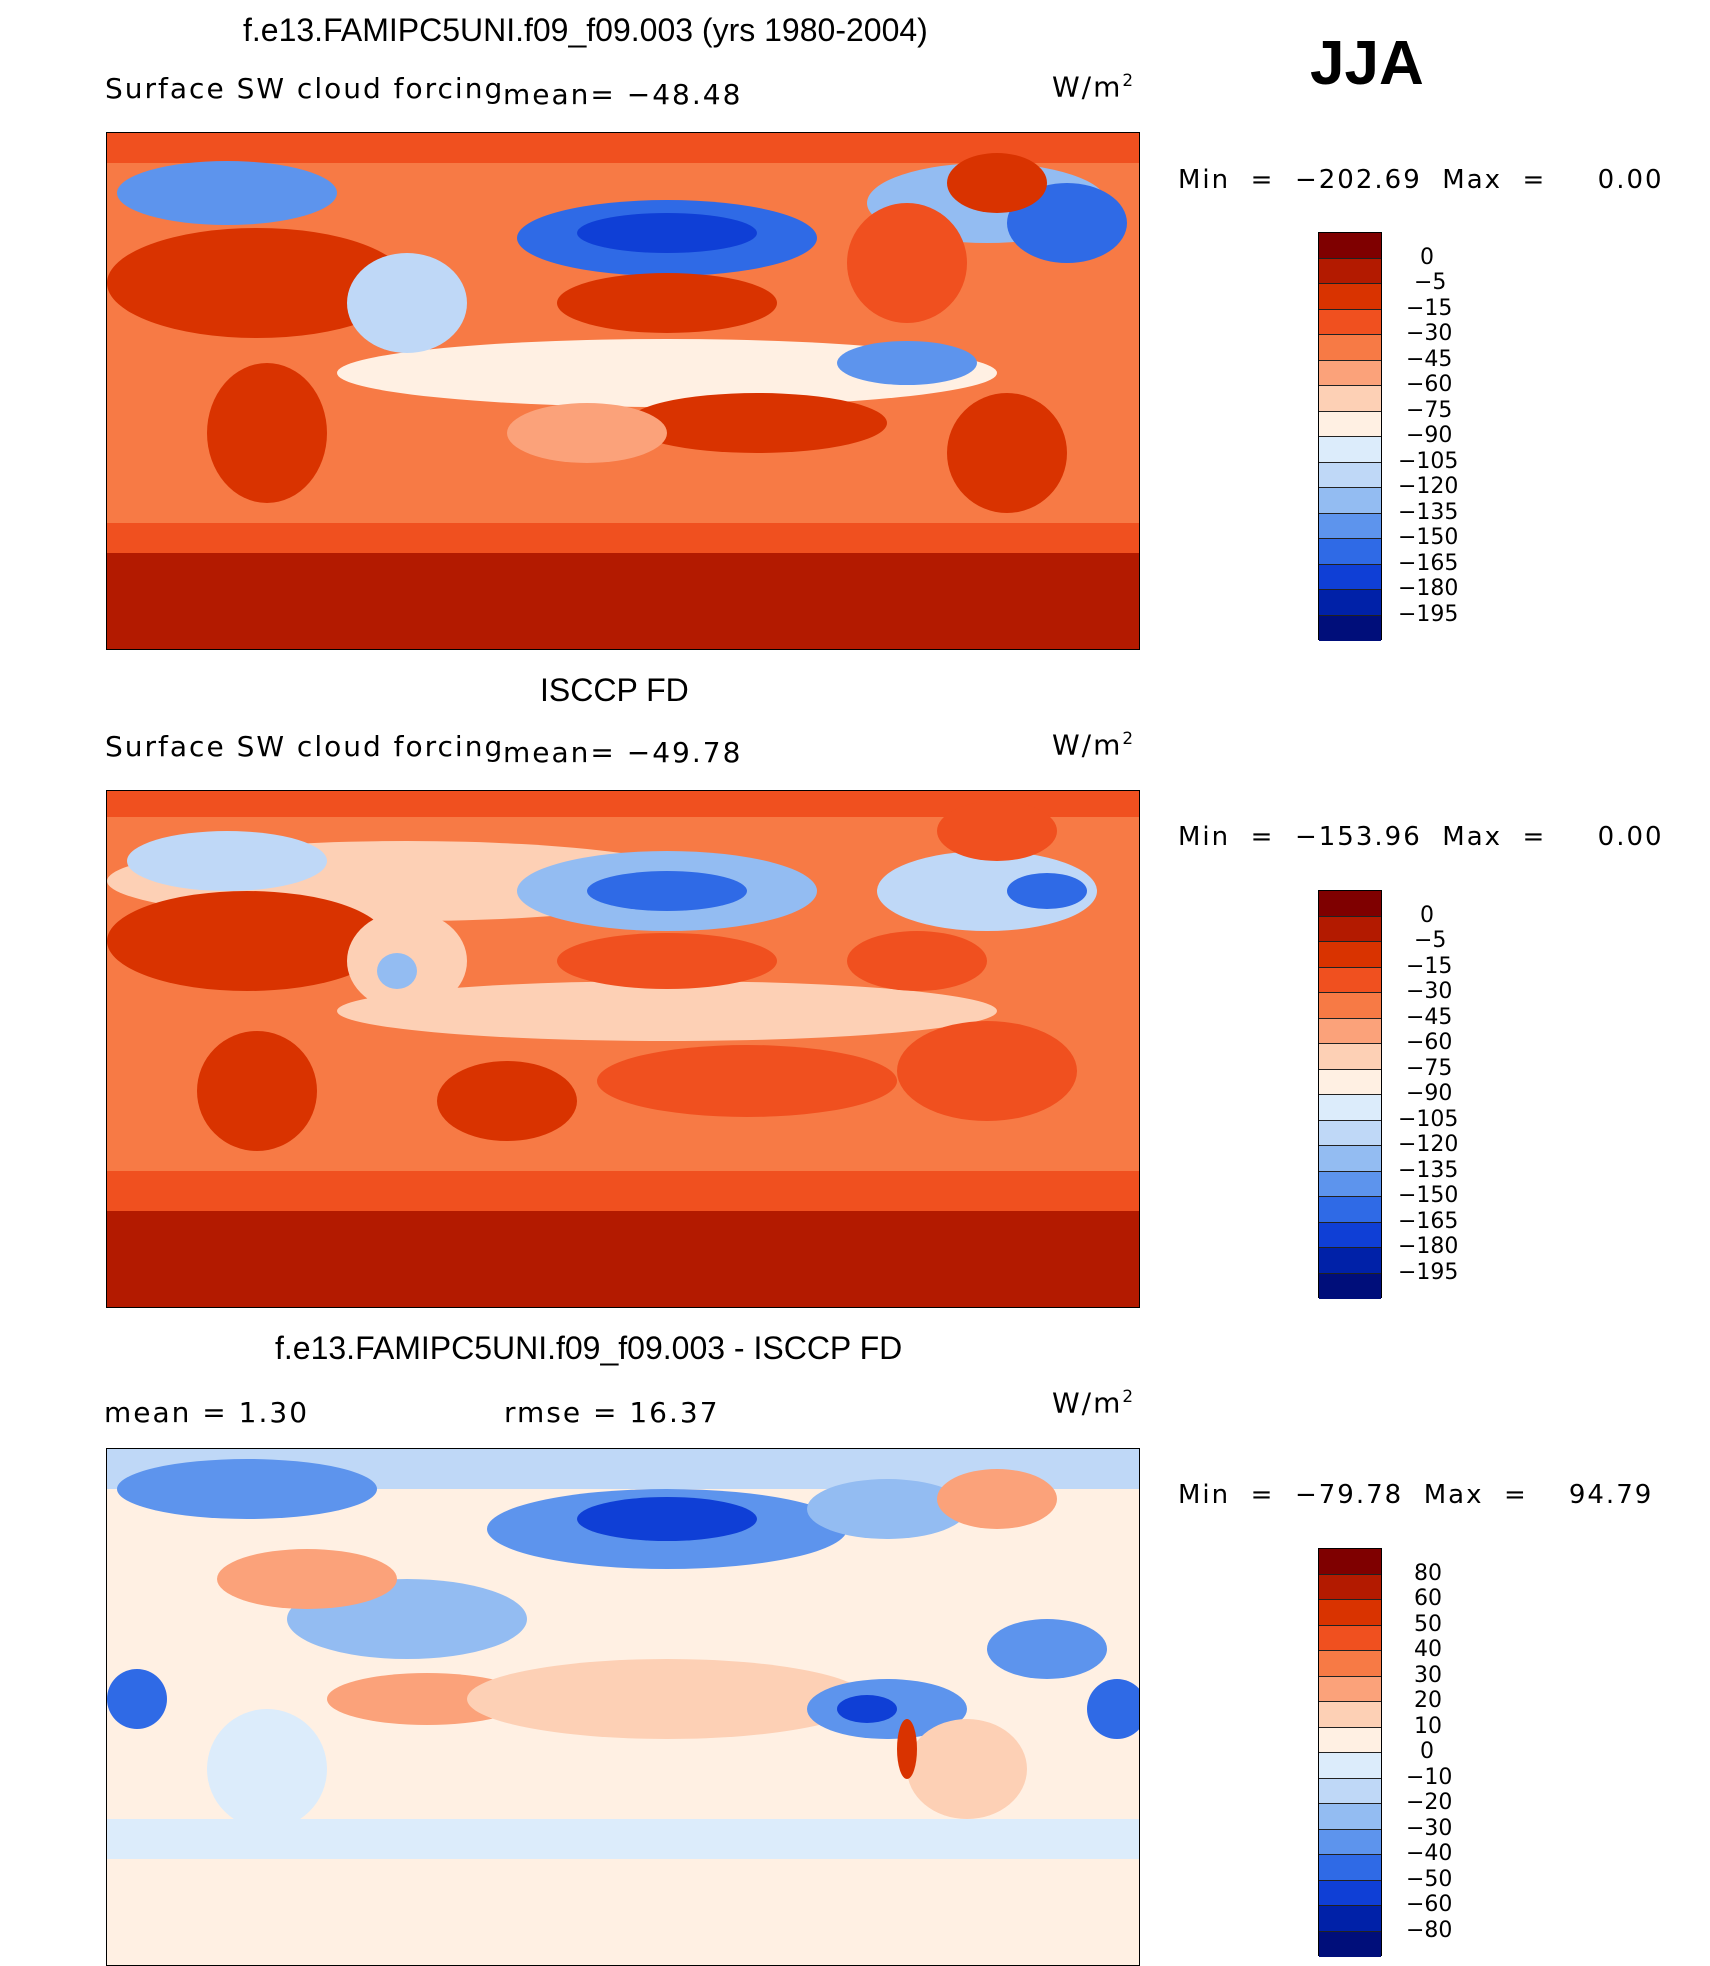 The height and width of the screenshot is (1966, 1710). Describe the element at coordinates (1428, 588) in the screenshot. I see `colorbar-tick-label: −180` at that location.